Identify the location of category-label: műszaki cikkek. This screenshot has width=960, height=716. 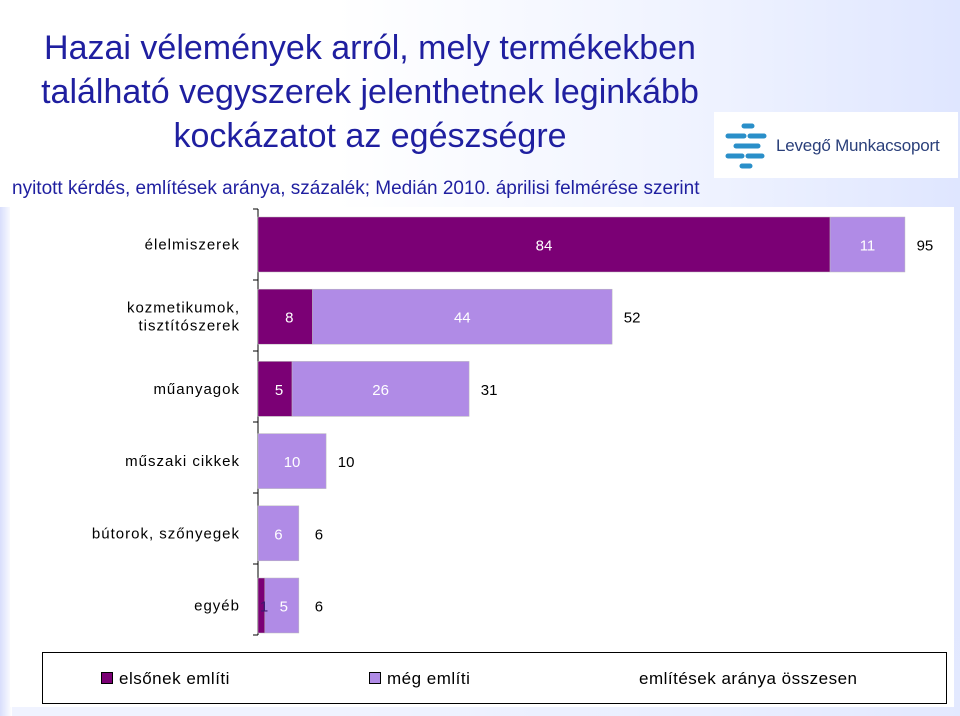
(182, 461).